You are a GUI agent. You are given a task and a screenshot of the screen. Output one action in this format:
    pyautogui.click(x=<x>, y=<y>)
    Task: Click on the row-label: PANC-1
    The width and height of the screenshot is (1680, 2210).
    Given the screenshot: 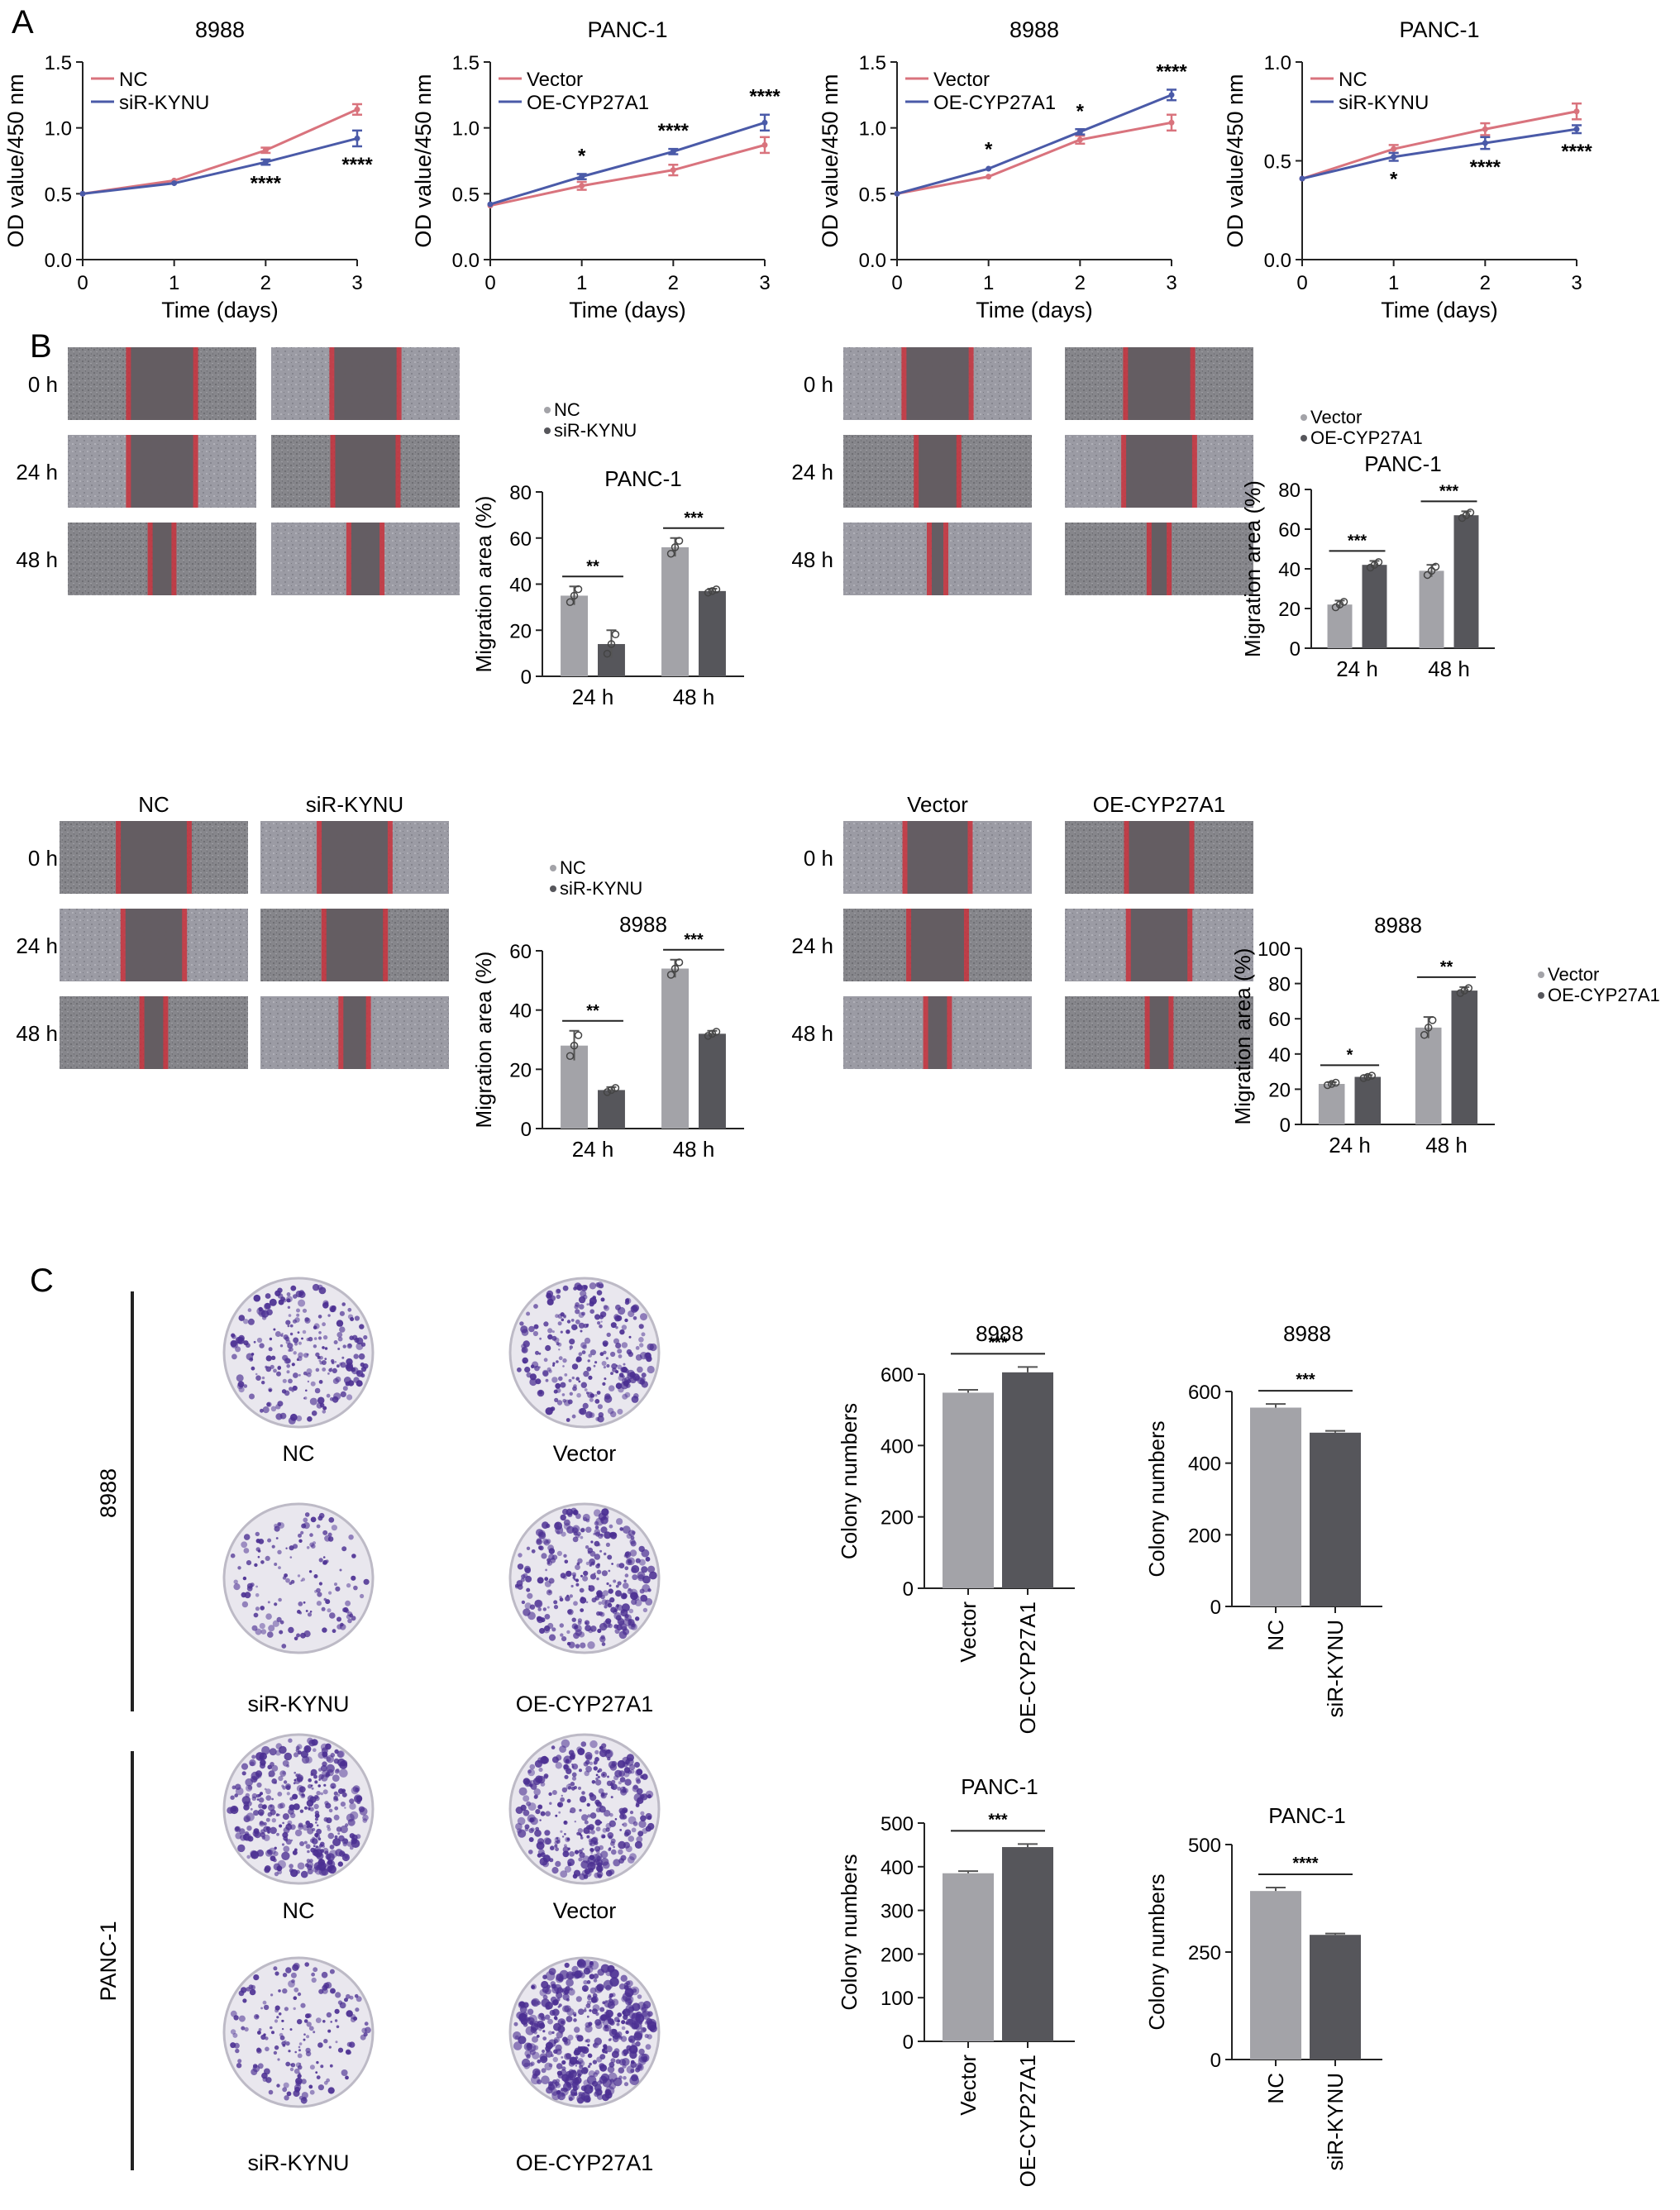 What is the action you would take?
    pyautogui.click(x=108, y=1961)
    